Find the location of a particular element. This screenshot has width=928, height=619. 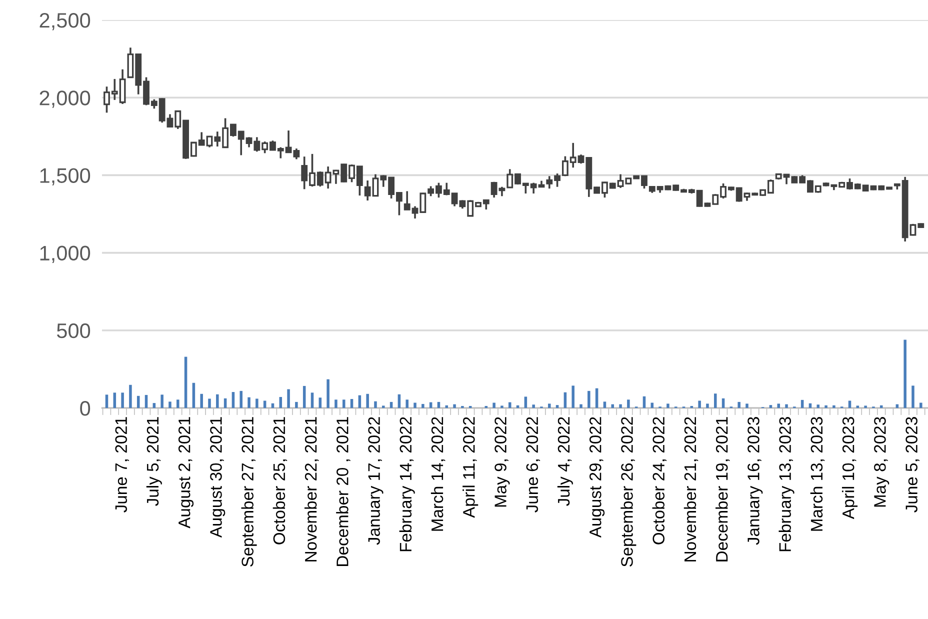

x-tick-label: June 5, 2023 is located at coordinates (913, 464).